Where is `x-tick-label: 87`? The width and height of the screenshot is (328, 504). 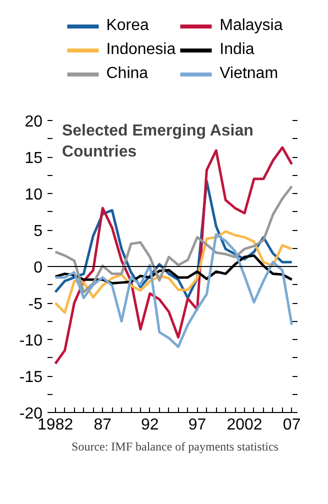 x-tick-label: 87 is located at coordinates (103, 425).